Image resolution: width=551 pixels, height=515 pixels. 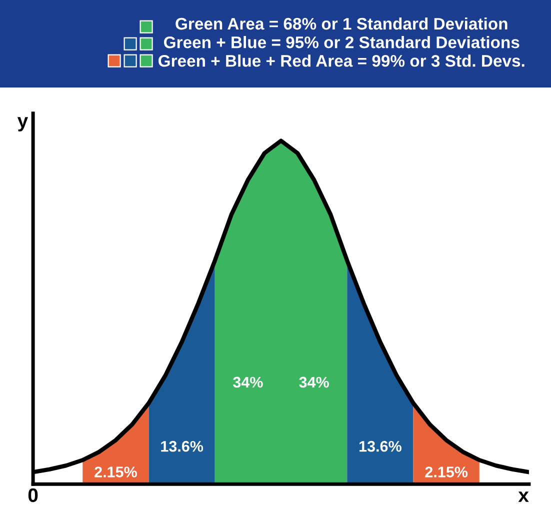 I want to click on text: 0, so click(x=33, y=495).